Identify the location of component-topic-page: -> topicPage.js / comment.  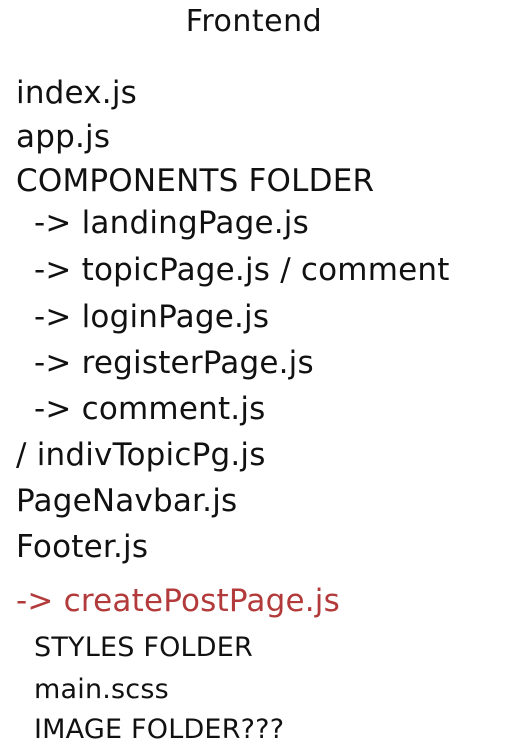
(242, 270).